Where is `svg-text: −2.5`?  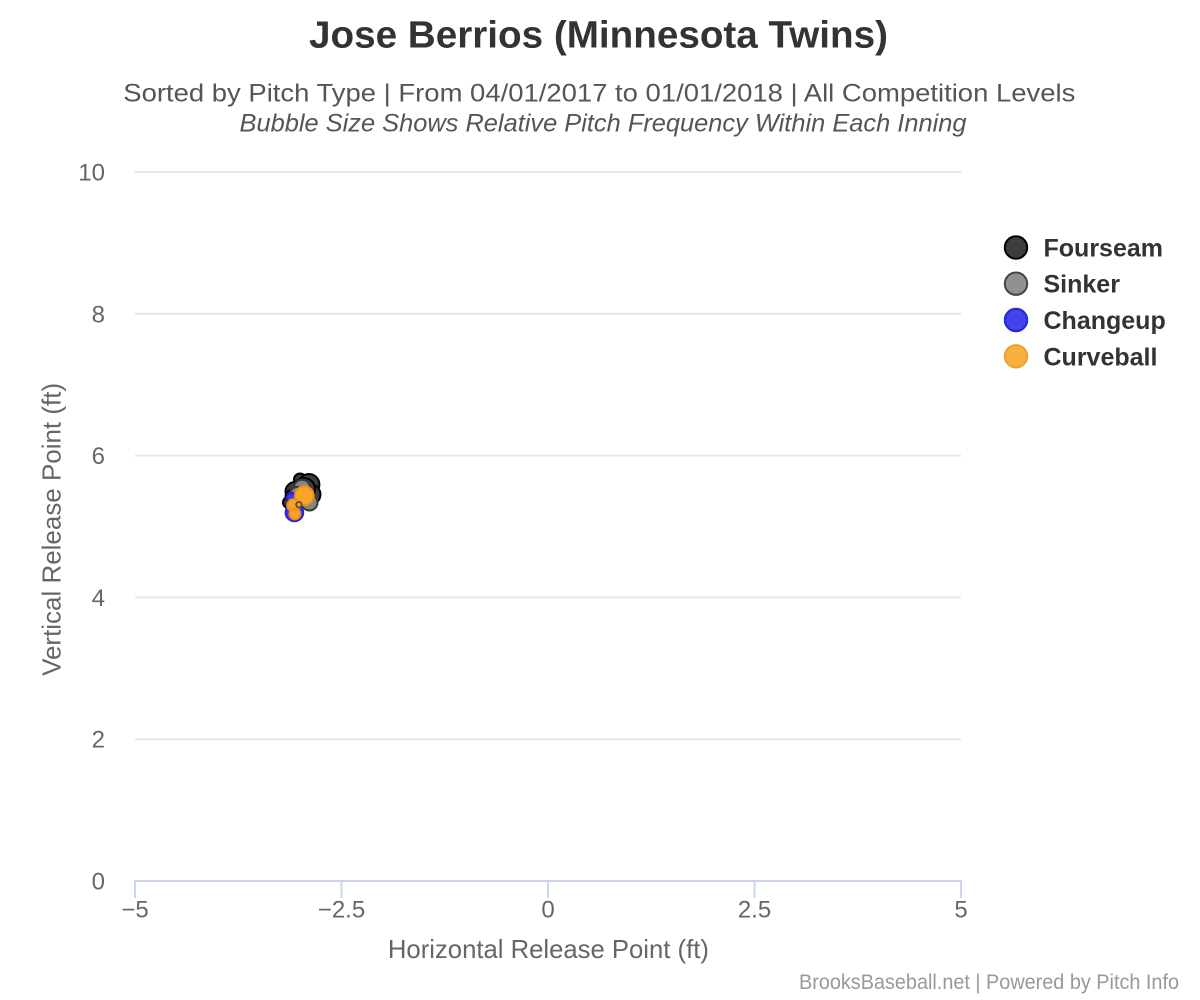 svg-text: −2.5 is located at coordinates (341, 910).